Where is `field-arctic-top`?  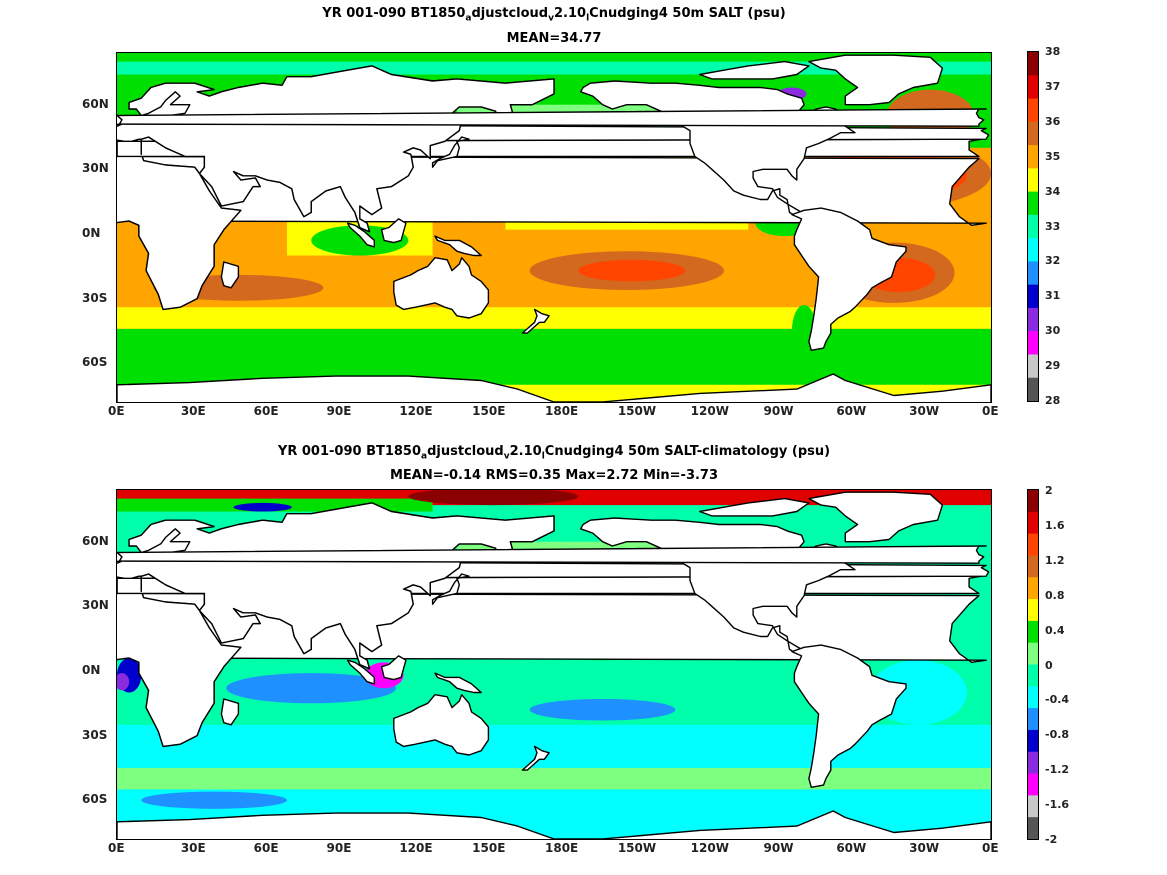
field-arctic-top is located at coordinates (554, 57).